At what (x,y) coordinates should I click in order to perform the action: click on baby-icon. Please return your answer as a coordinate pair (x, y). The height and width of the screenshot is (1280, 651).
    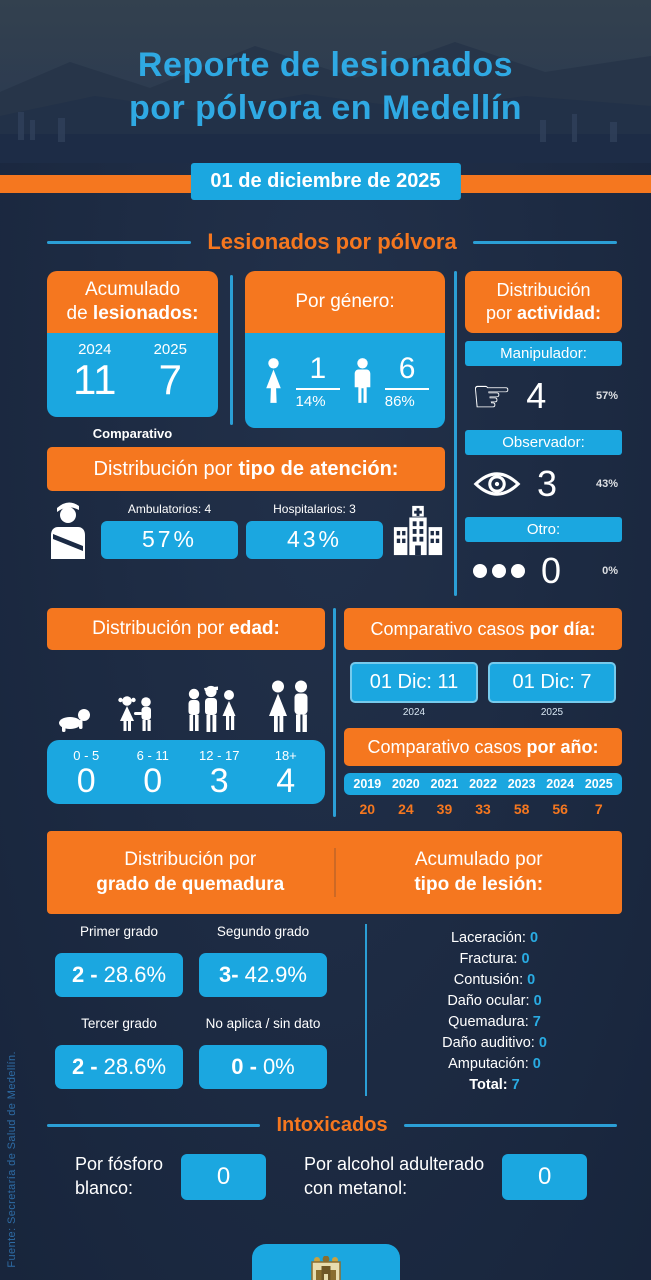
    Looking at the image, I should click on (73, 719).